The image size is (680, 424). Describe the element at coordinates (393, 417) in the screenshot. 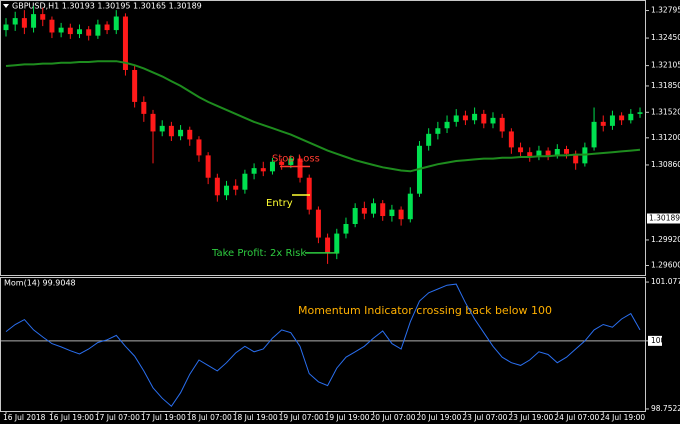

I see `x-tick-label: 20 Jul 07:00` at that location.